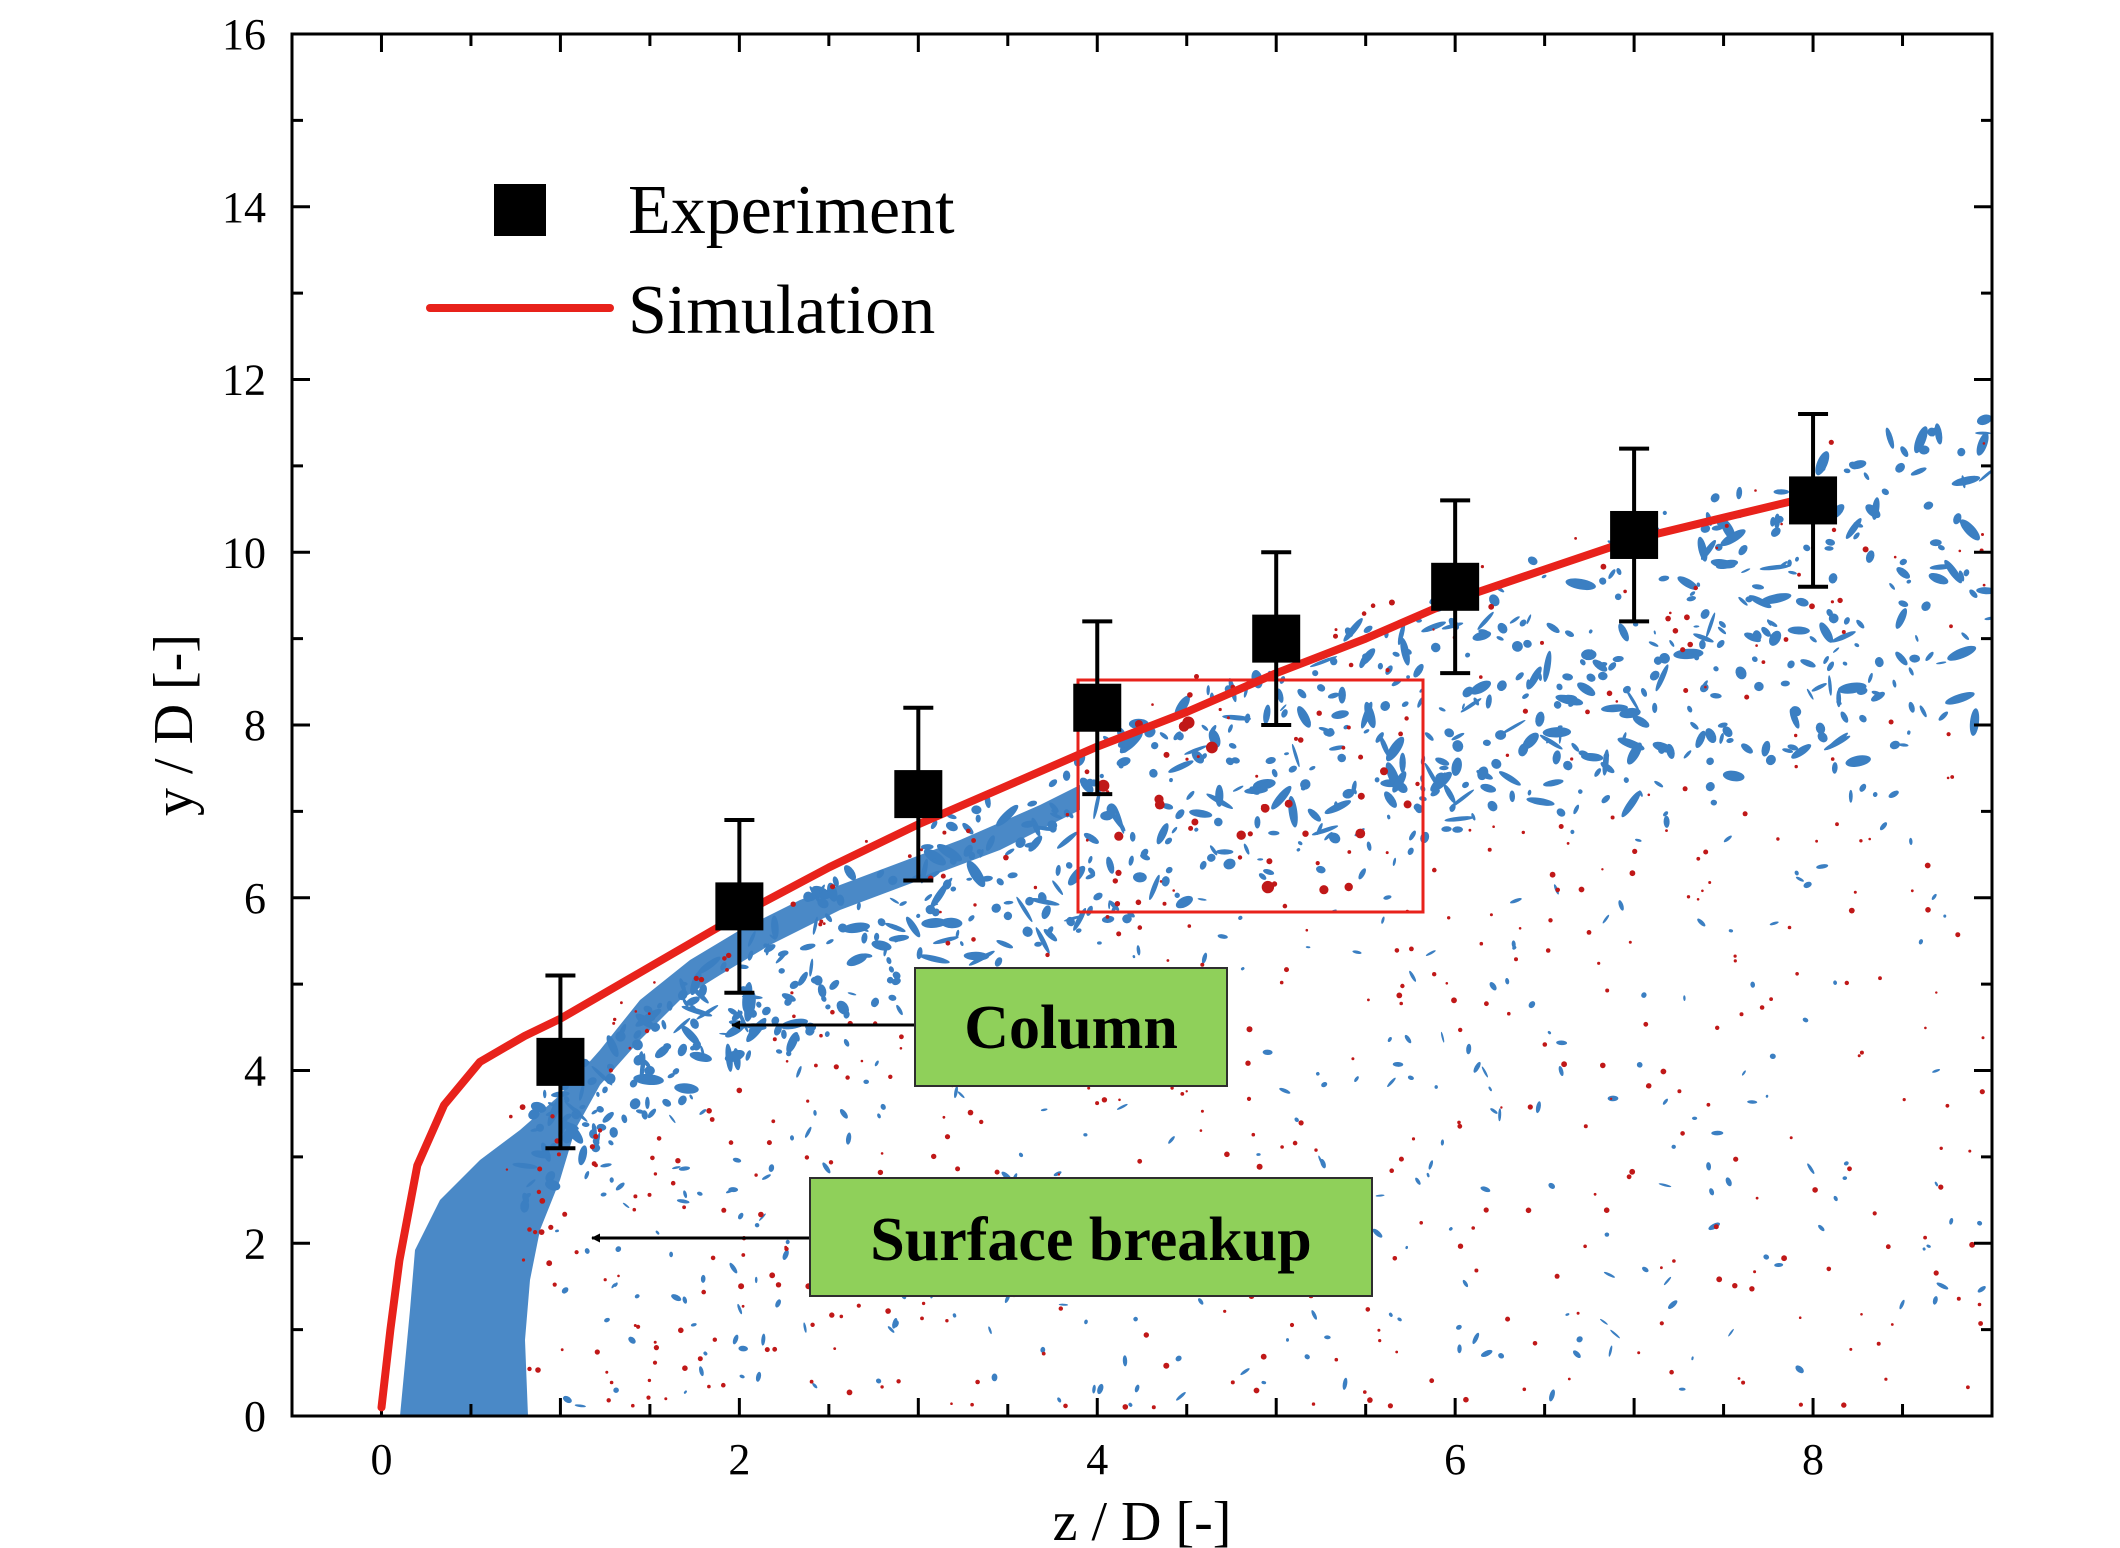 The height and width of the screenshot is (1548, 2120). What do you see at coordinates (255, 898) in the screenshot?
I see `y-tick-label: 6` at bounding box center [255, 898].